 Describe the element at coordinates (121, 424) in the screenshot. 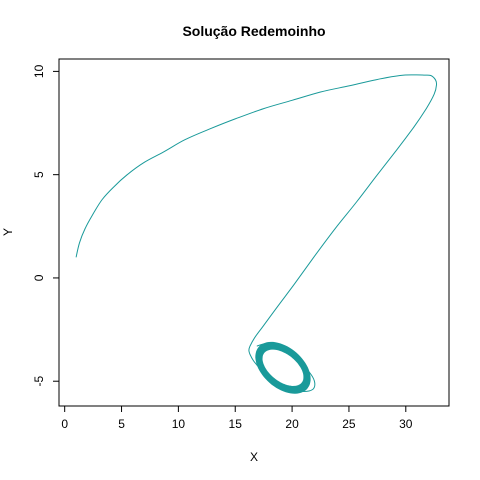

I see `x-tick-label: 5` at that location.